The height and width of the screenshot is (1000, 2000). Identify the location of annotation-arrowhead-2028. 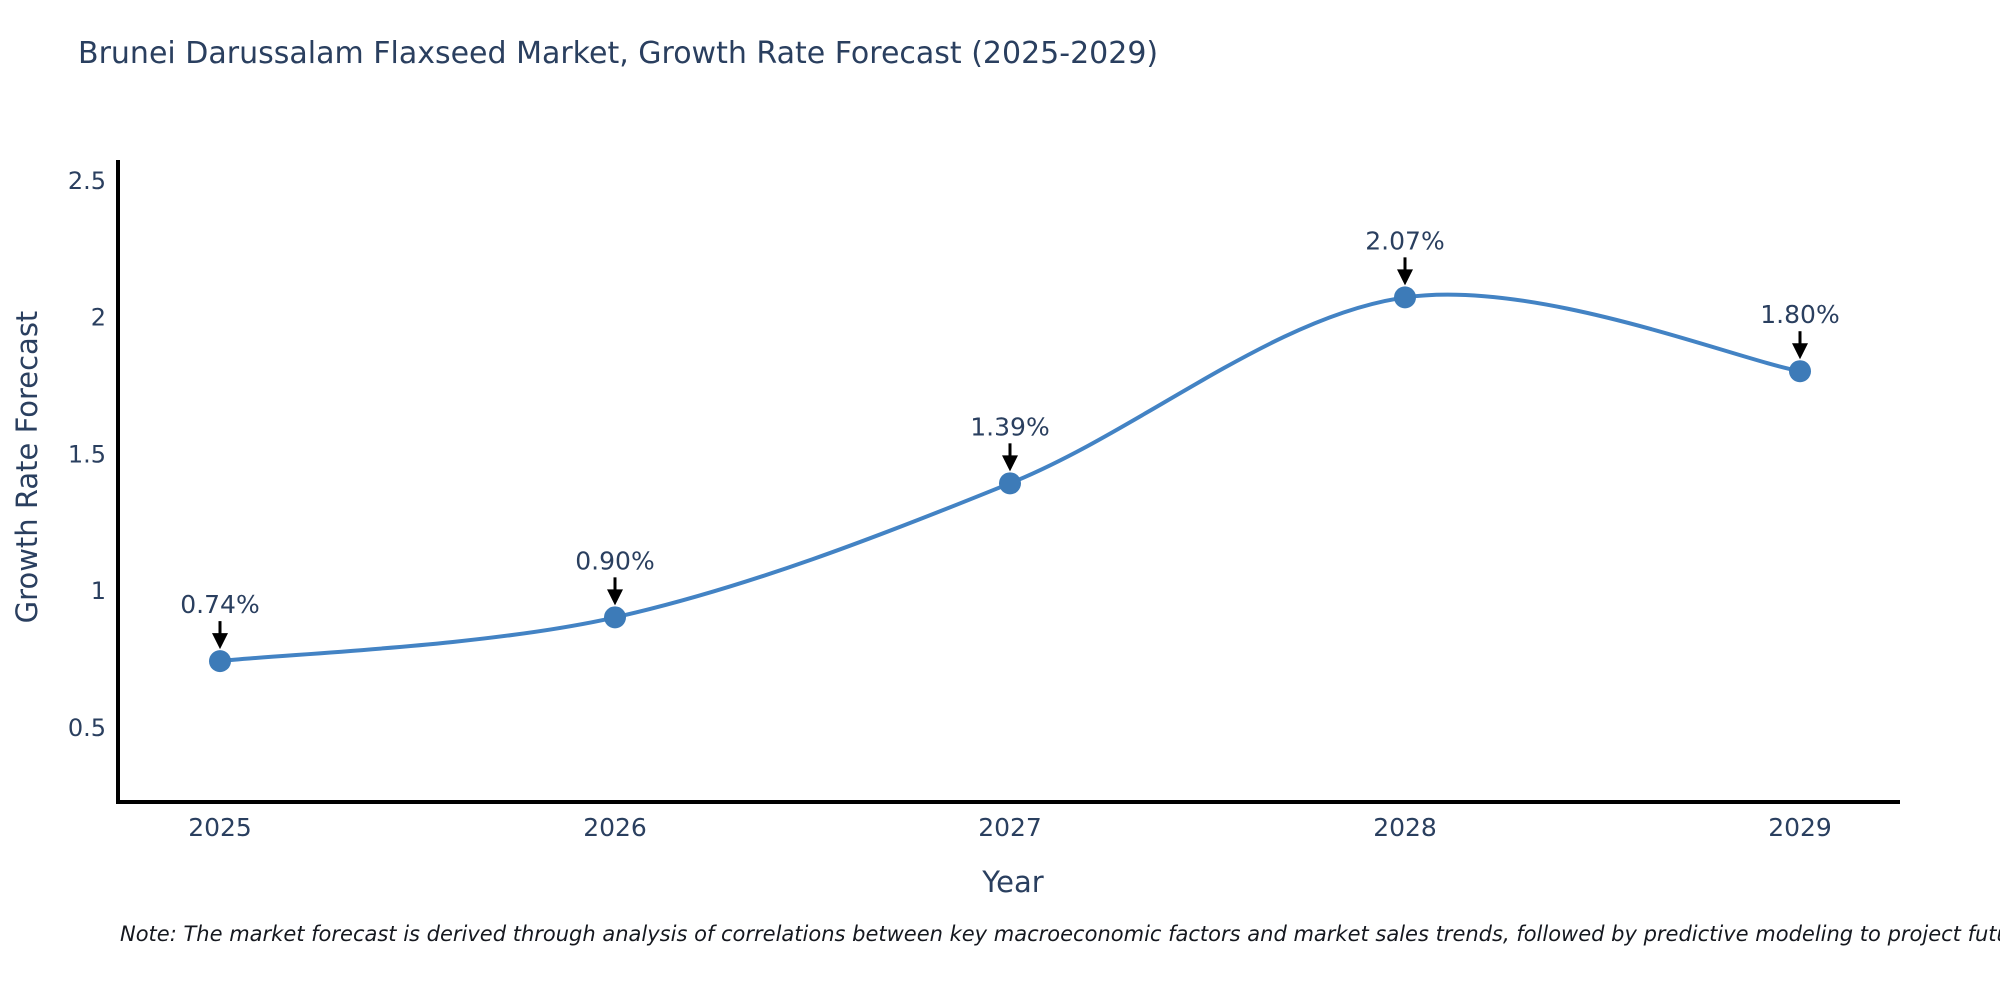
(1405, 277).